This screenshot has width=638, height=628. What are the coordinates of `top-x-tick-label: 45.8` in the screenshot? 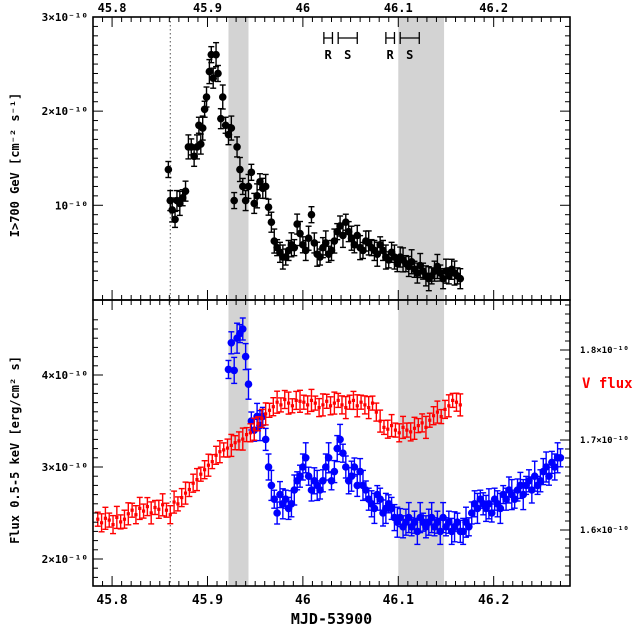 It's located at (112, 8).